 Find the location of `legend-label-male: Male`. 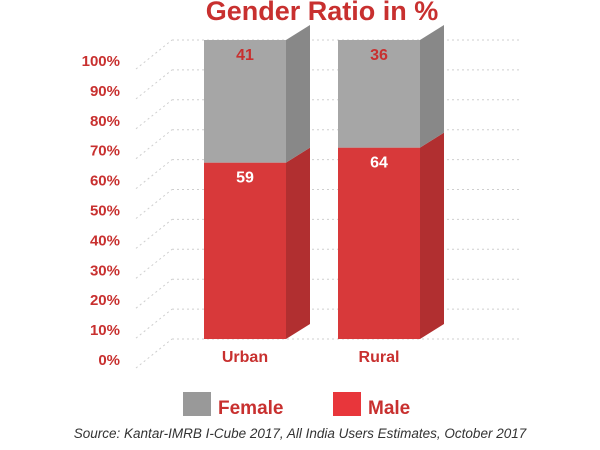

legend-label-male: Male is located at coordinates (389, 408).